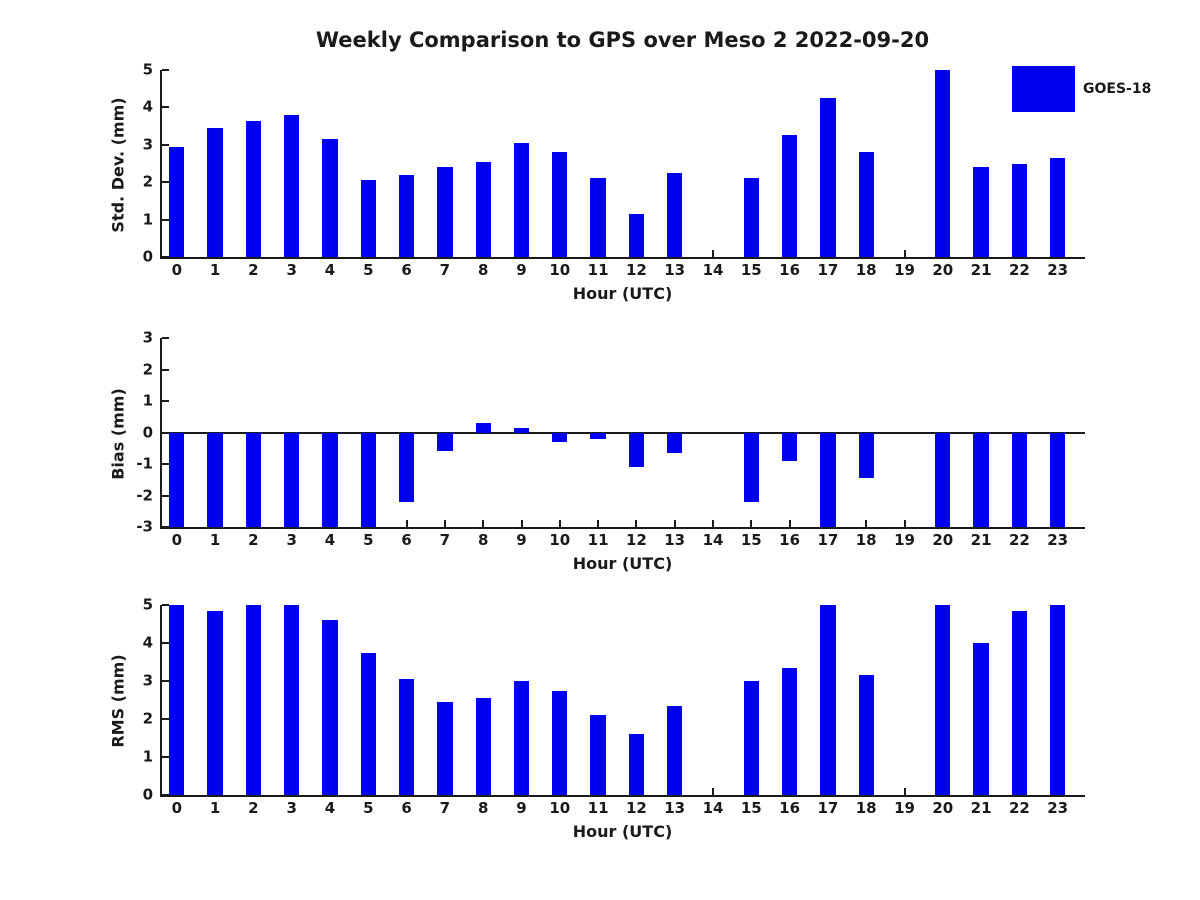 This screenshot has width=1200, height=900. What do you see at coordinates (147, 106) in the screenshot?
I see `y-tick-label: 4` at bounding box center [147, 106].